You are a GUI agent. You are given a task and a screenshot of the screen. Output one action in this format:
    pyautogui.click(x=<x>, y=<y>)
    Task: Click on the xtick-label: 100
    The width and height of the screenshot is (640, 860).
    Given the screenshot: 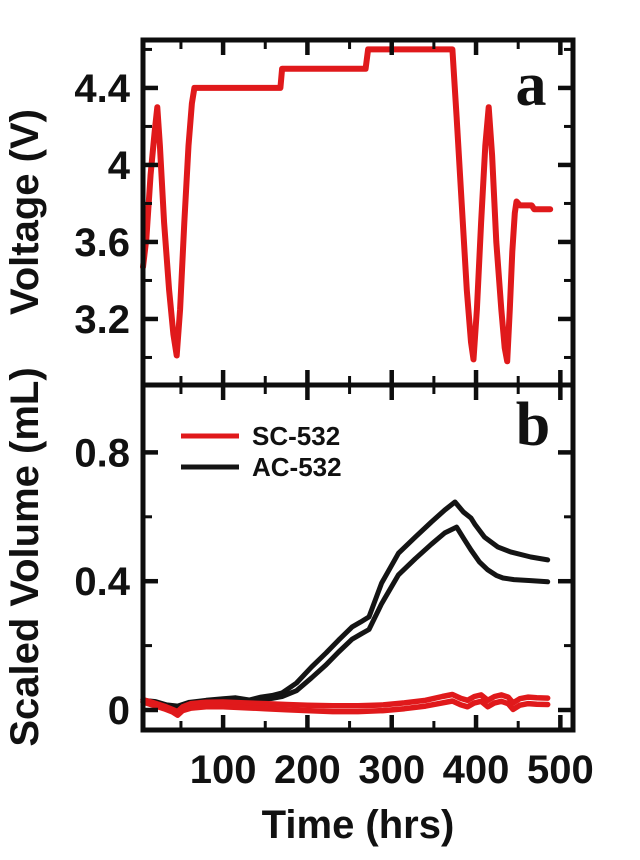 What is the action you would take?
    pyautogui.click(x=223, y=770)
    